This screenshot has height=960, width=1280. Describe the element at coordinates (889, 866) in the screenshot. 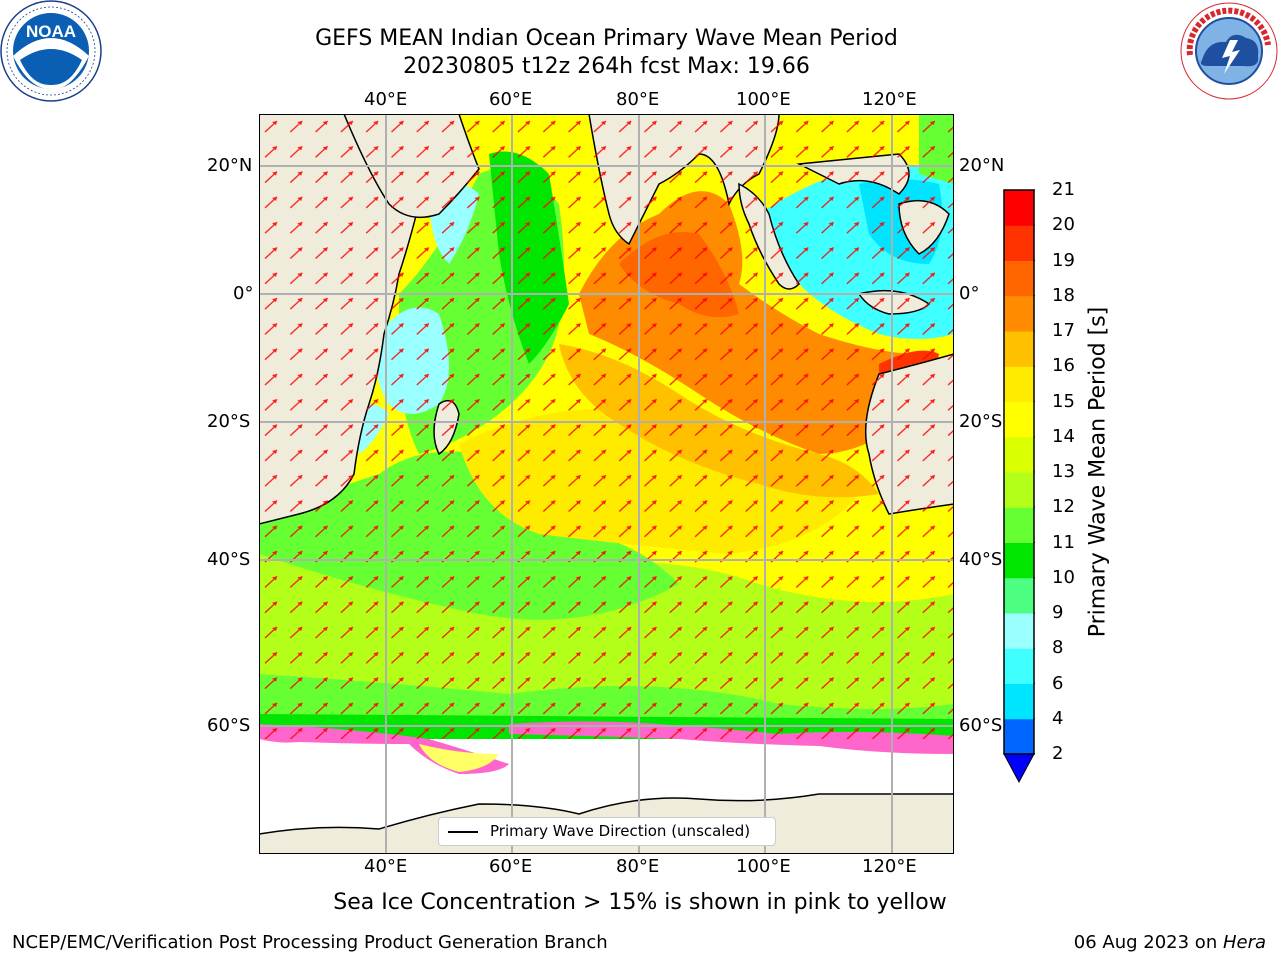

I see `lon-tick-bottom-120e: 120°E` at that location.